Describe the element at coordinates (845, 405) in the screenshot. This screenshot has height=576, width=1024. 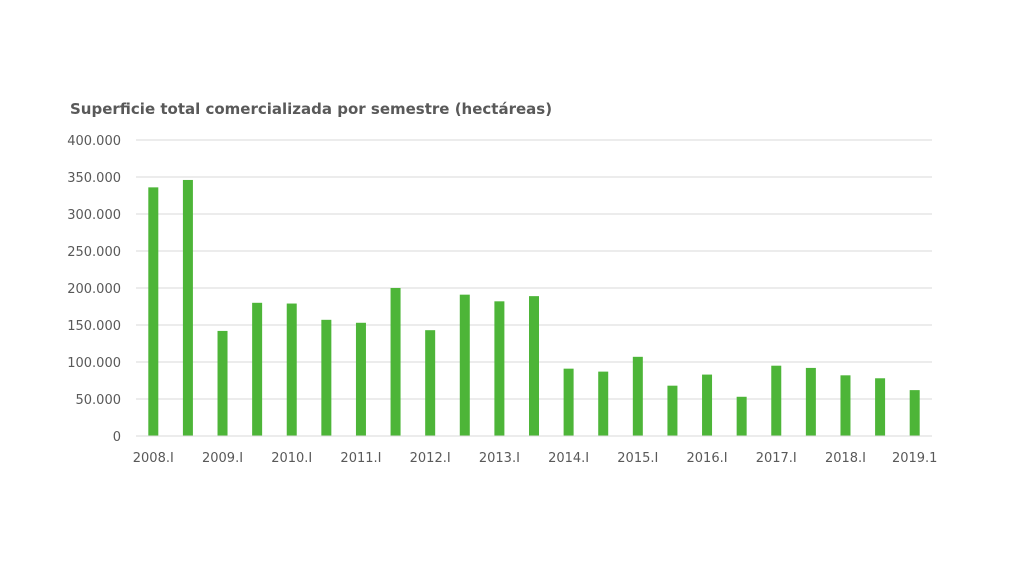
I see `bar-2018.I` at that location.